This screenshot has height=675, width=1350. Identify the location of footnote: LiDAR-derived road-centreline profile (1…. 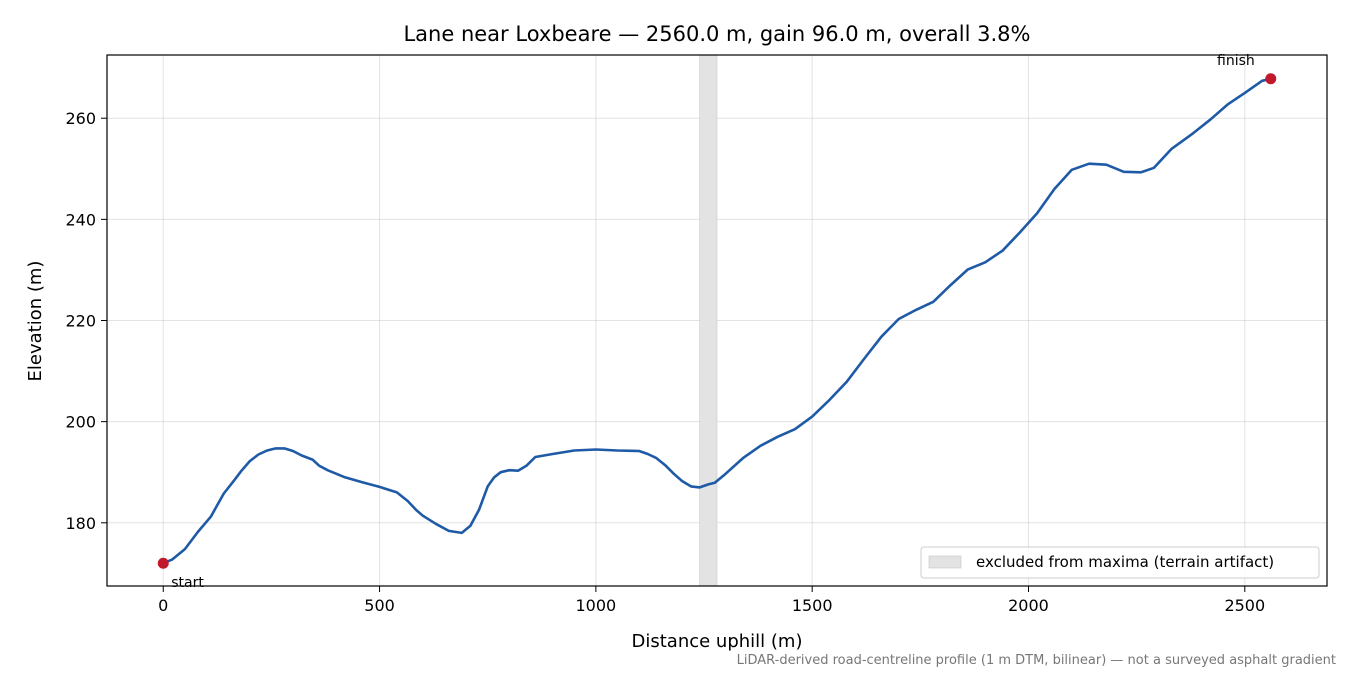
(1036, 660).